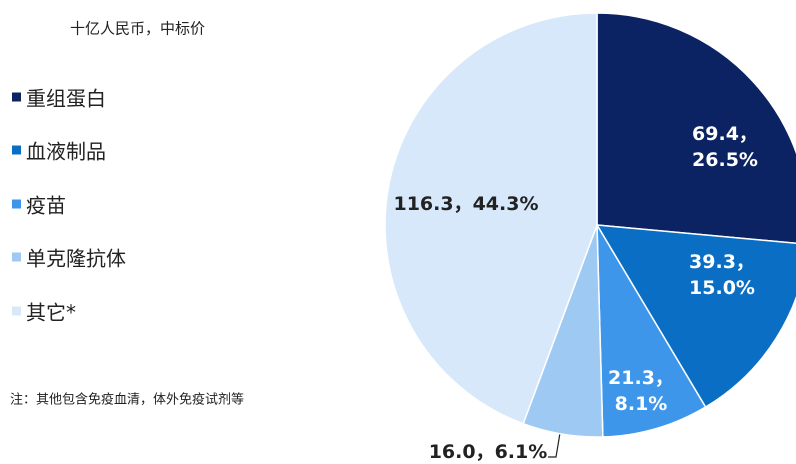 The width and height of the screenshot is (796, 464). Describe the element at coordinates (127, 400) in the screenshot. I see `annotation: 注：其他包含免疫血清，体外免疫试剂等` at that location.